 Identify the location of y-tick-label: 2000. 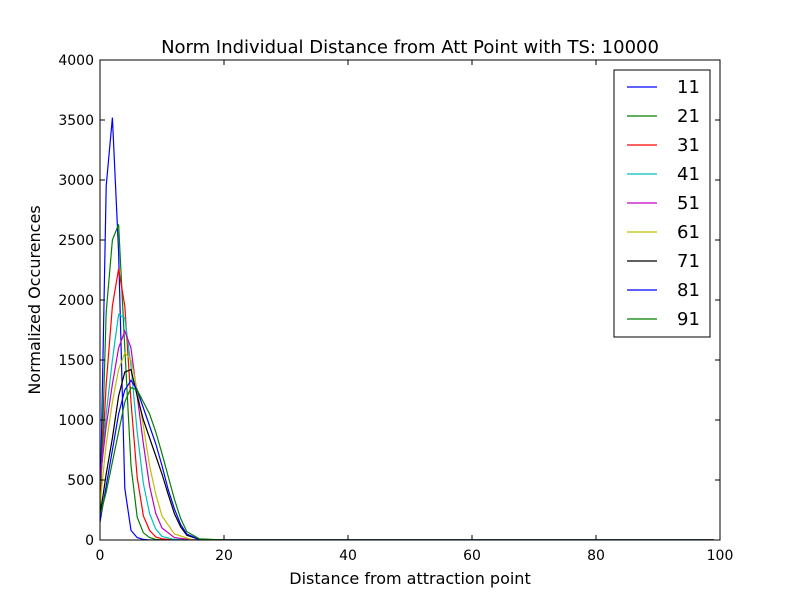
(76, 301).